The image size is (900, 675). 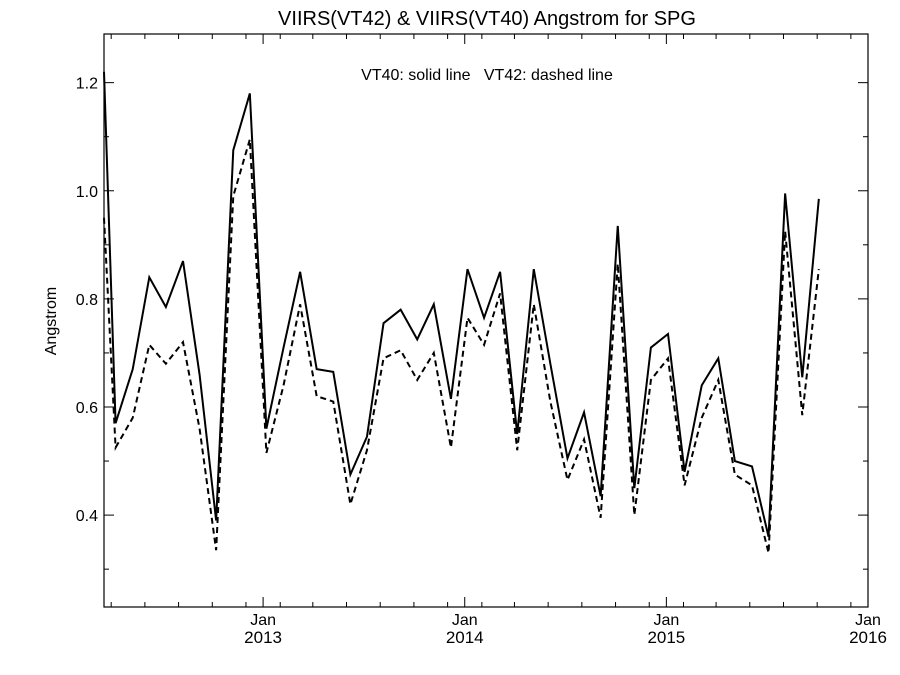 What do you see at coordinates (51, 321) in the screenshot?
I see `y-axis-label: Angstrom` at bounding box center [51, 321].